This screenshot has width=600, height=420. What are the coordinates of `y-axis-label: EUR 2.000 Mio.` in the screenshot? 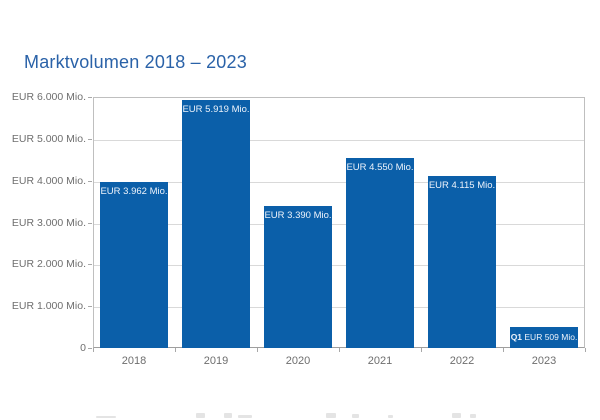 It's located at (48, 264).